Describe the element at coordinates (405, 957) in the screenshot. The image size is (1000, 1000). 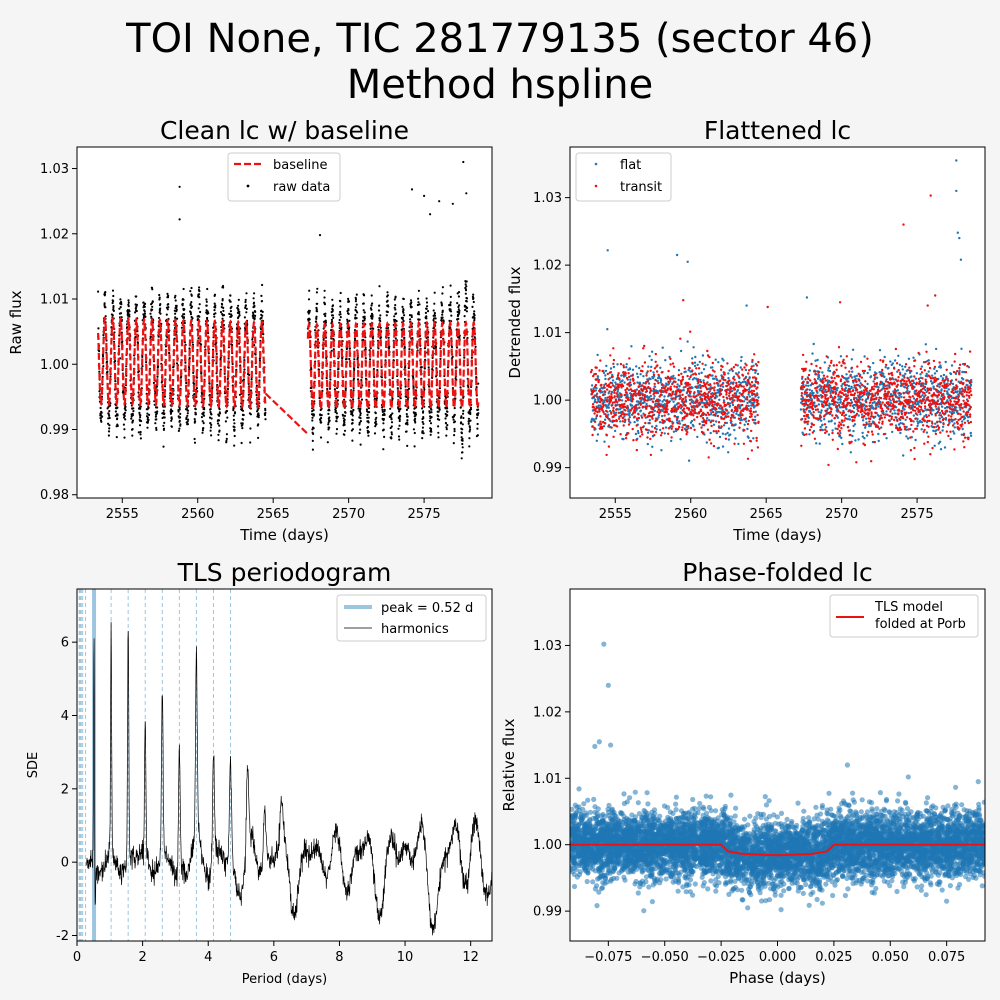
I see `x-tick-label: 10` at that location.